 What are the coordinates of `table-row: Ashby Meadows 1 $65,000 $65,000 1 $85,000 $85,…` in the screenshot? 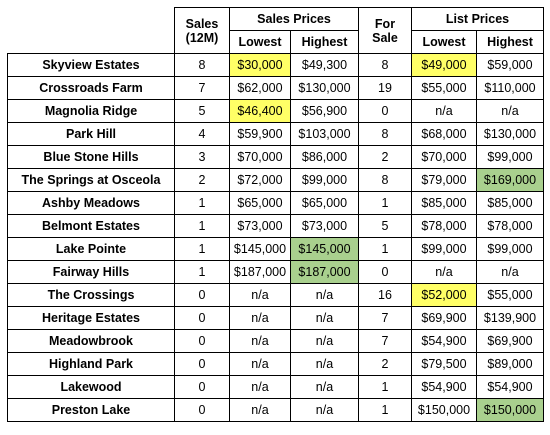 It's located at (275, 203).